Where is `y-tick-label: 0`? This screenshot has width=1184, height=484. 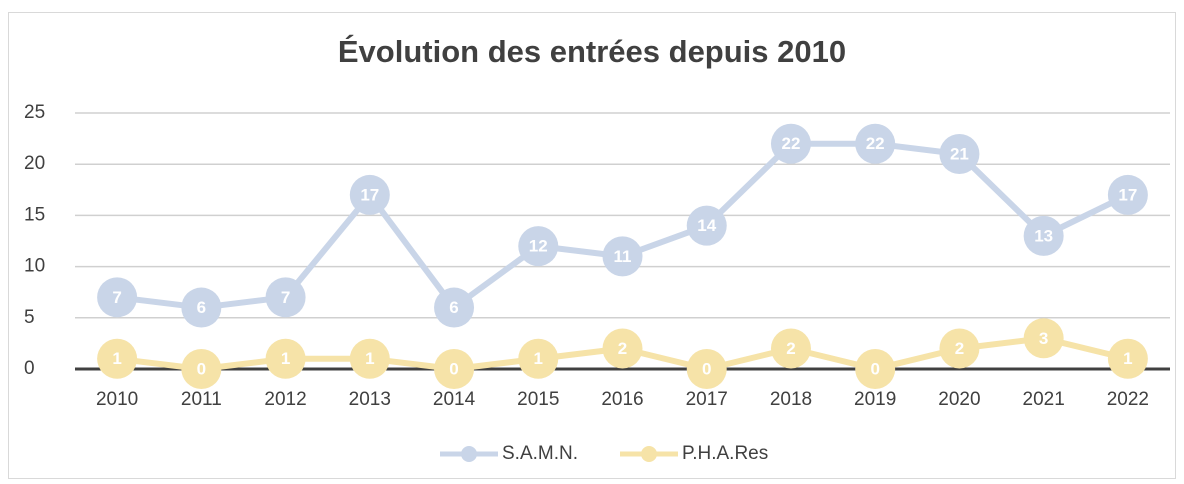
y-tick-label: 0 is located at coordinates (29, 368).